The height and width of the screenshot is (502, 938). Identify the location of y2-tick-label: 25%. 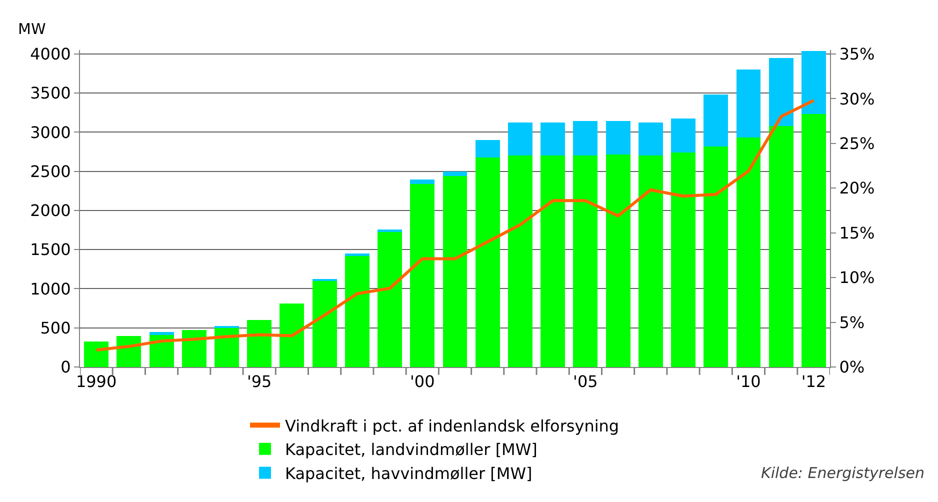
(857, 143).